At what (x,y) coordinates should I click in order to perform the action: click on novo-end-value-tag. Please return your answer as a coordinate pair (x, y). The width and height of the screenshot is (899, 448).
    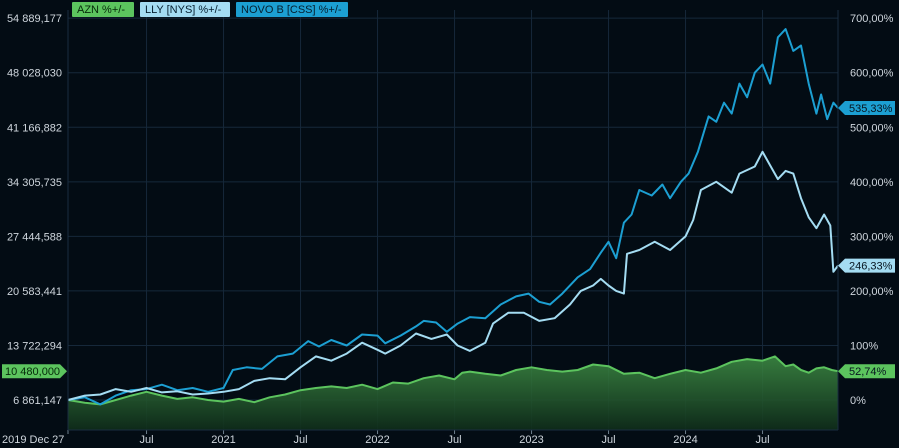
    Looking at the image, I should click on (866, 108).